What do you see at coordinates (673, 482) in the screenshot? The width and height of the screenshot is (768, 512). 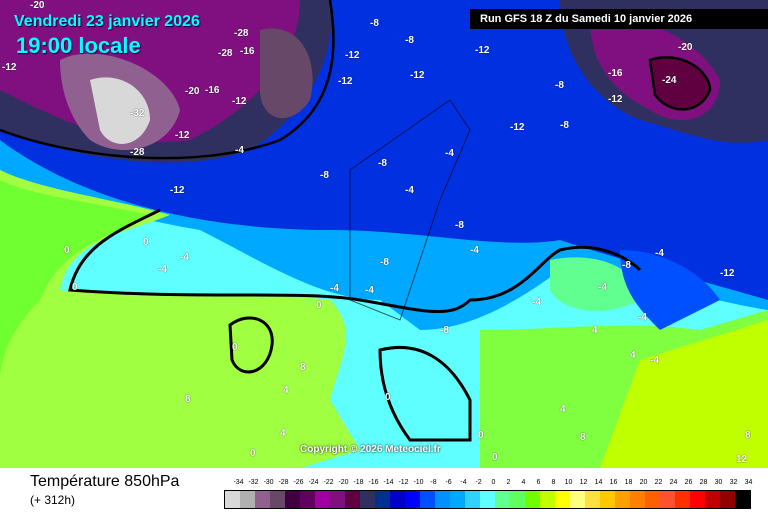 I see `scale-label: 24` at bounding box center [673, 482].